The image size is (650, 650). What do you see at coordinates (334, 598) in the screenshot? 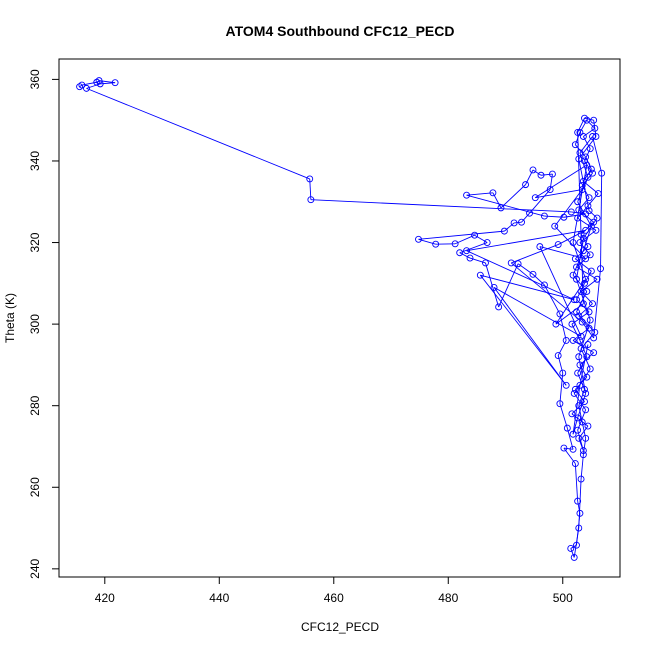
I see `x-tick-label: 460` at bounding box center [334, 598].